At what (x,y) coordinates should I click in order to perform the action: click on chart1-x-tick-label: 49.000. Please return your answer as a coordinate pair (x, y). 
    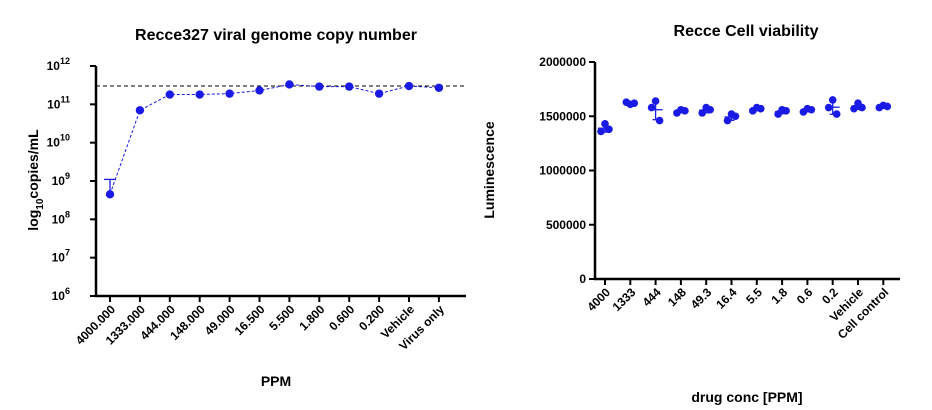
    Looking at the image, I should click on (220, 320).